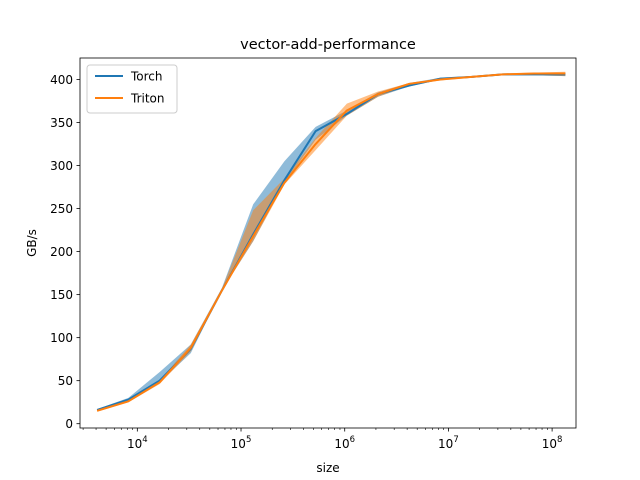 The image size is (640, 480). Describe the element at coordinates (32, 243) in the screenshot. I see `y-axis-label: GB/s` at that location.